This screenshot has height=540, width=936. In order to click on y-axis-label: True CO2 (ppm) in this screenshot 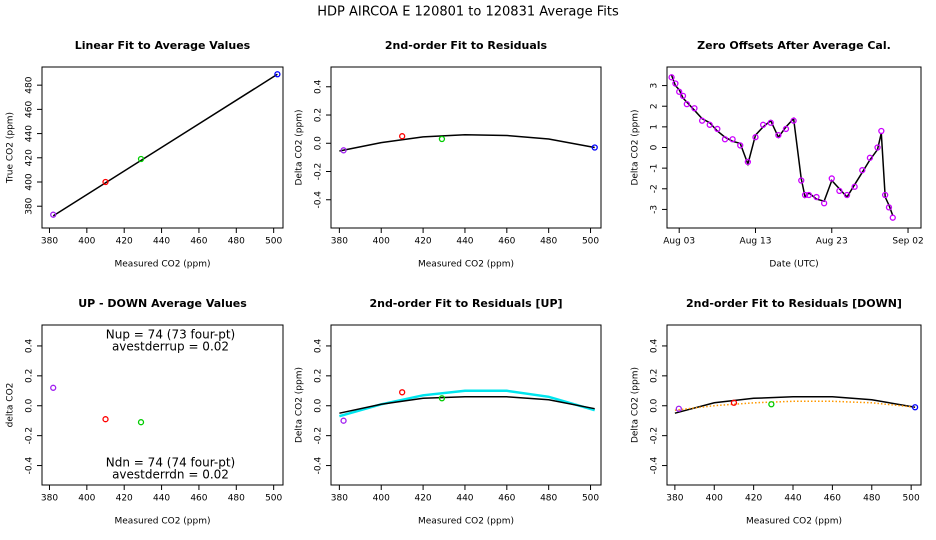, I will do `click(11, 148)`.